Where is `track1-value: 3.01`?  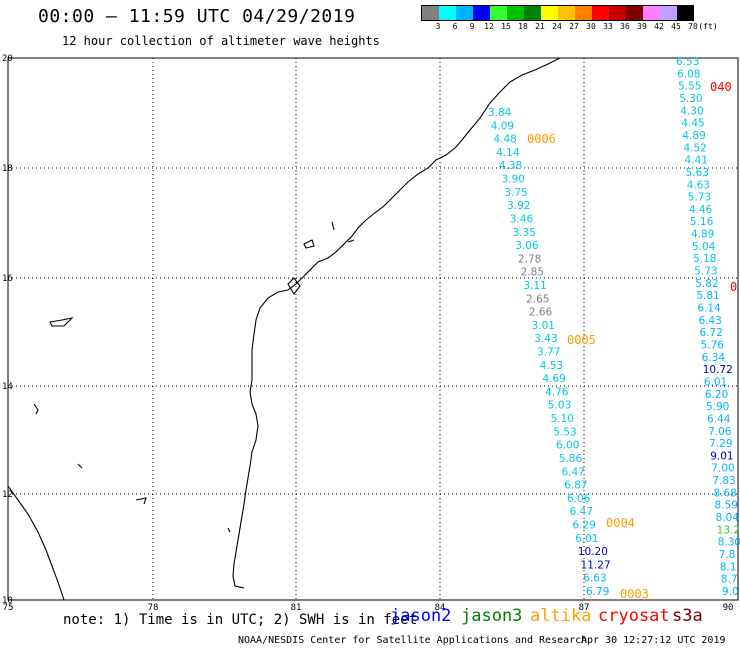
track1-value: 3.01 is located at coordinates (543, 326).